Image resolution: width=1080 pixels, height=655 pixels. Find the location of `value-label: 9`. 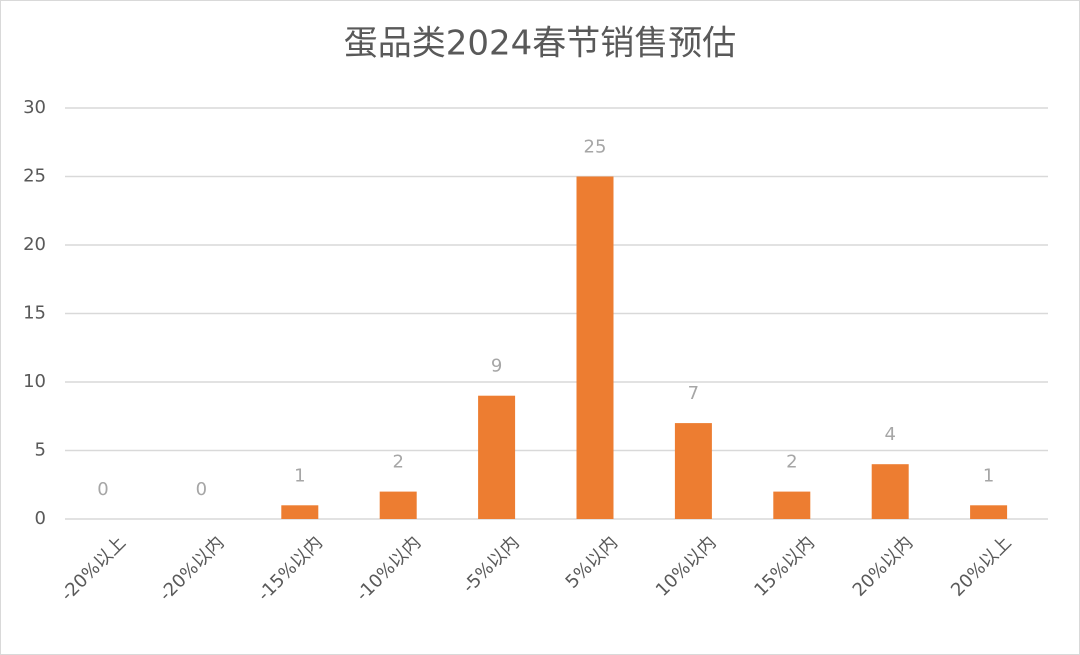

value-label: 9 is located at coordinates (496, 366).